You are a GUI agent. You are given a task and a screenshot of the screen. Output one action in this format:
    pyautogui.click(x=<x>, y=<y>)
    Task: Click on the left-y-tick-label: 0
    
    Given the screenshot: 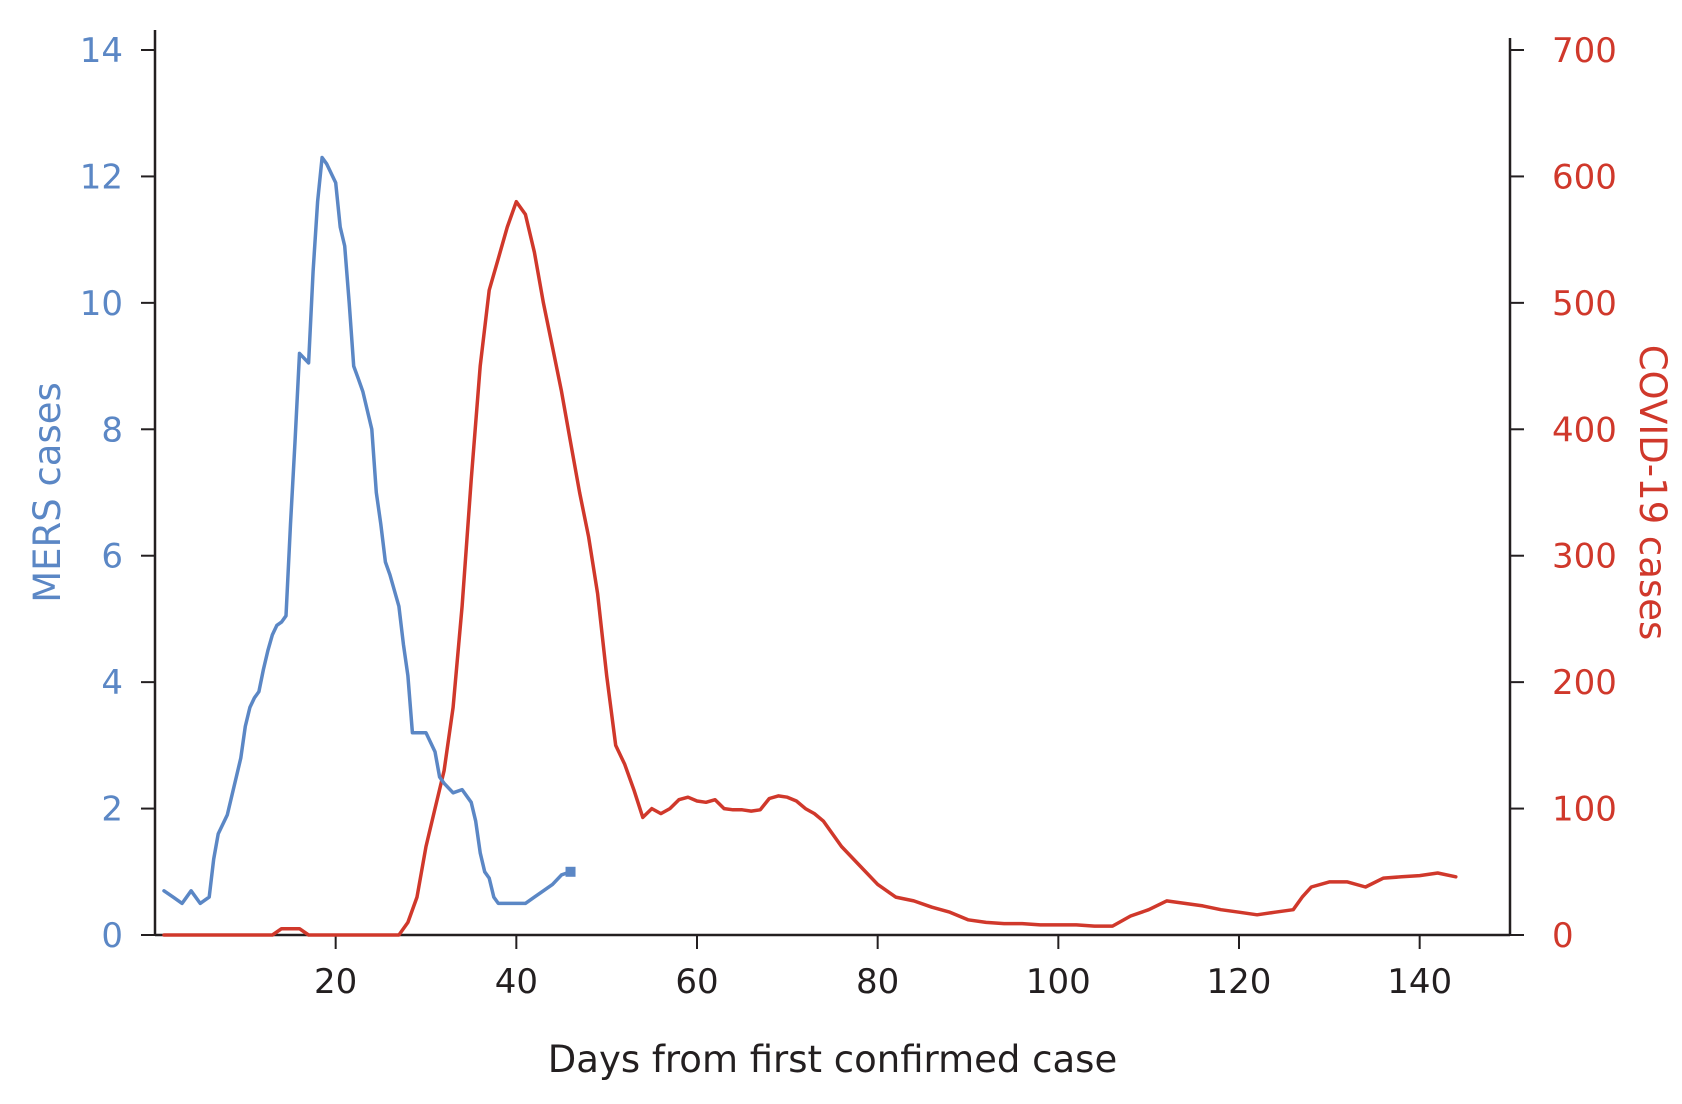 What is the action you would take?
    pyautogui.click(x=112, y=936)
    